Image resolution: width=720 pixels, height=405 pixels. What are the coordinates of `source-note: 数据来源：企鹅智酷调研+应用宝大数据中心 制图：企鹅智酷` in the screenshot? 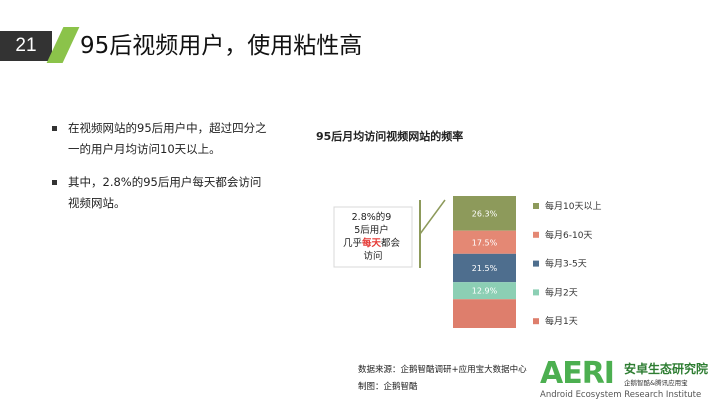 It's located at (442, 379).